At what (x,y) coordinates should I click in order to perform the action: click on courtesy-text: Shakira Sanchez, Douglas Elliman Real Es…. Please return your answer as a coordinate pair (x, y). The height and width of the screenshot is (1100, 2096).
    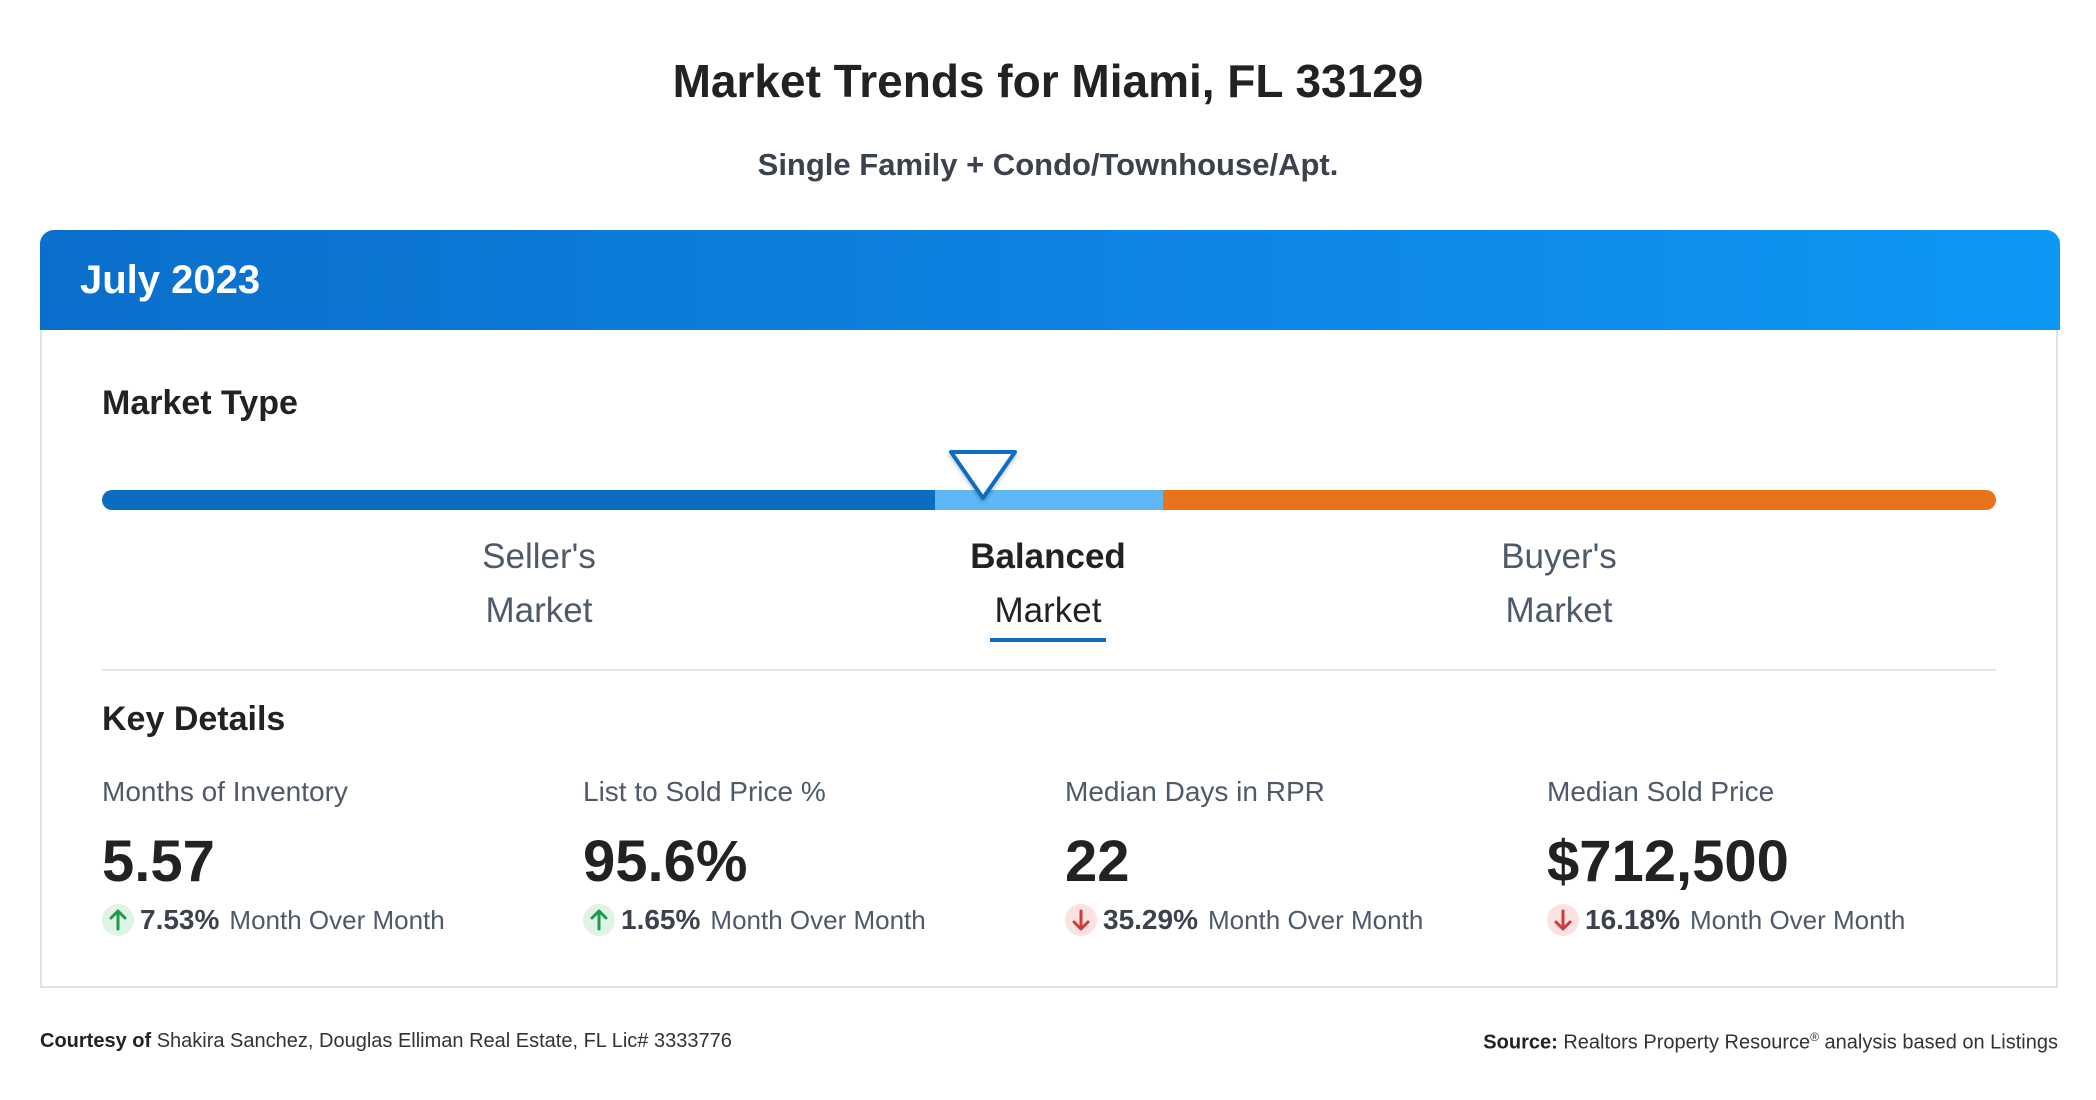
    Looking at the image, I should click on (444, 1041).